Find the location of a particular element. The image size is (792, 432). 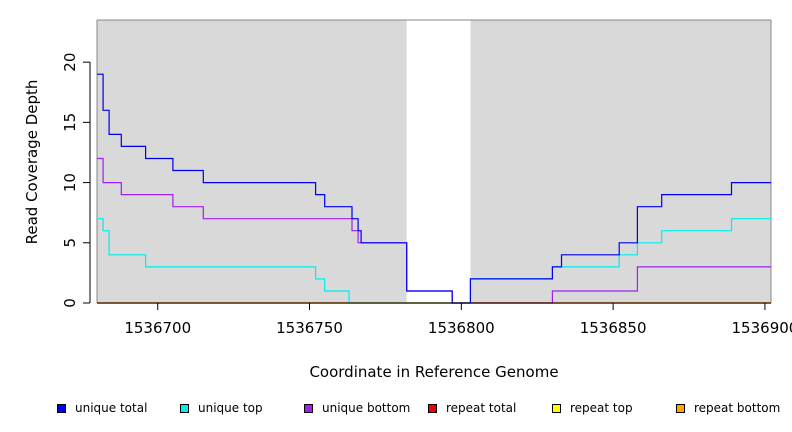

legend-label: repeat total is located at coordinates (481, 408).